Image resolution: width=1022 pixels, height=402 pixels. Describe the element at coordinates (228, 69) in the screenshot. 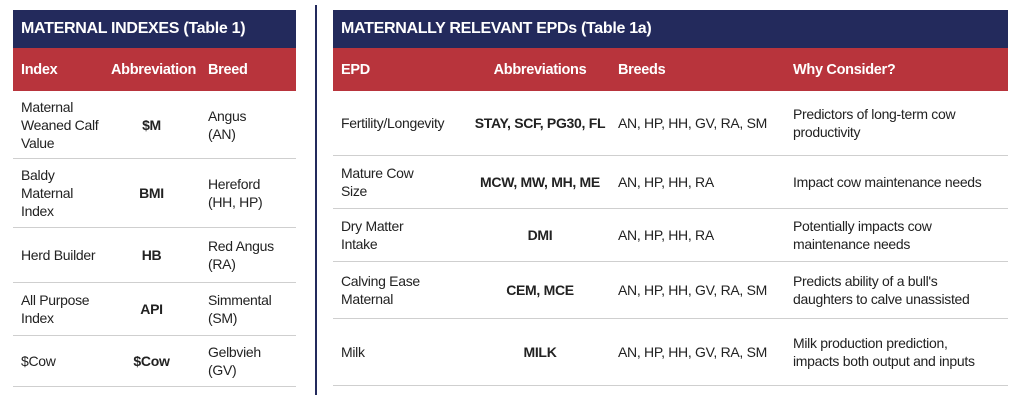

I see `header-breed: Breed` at that location.